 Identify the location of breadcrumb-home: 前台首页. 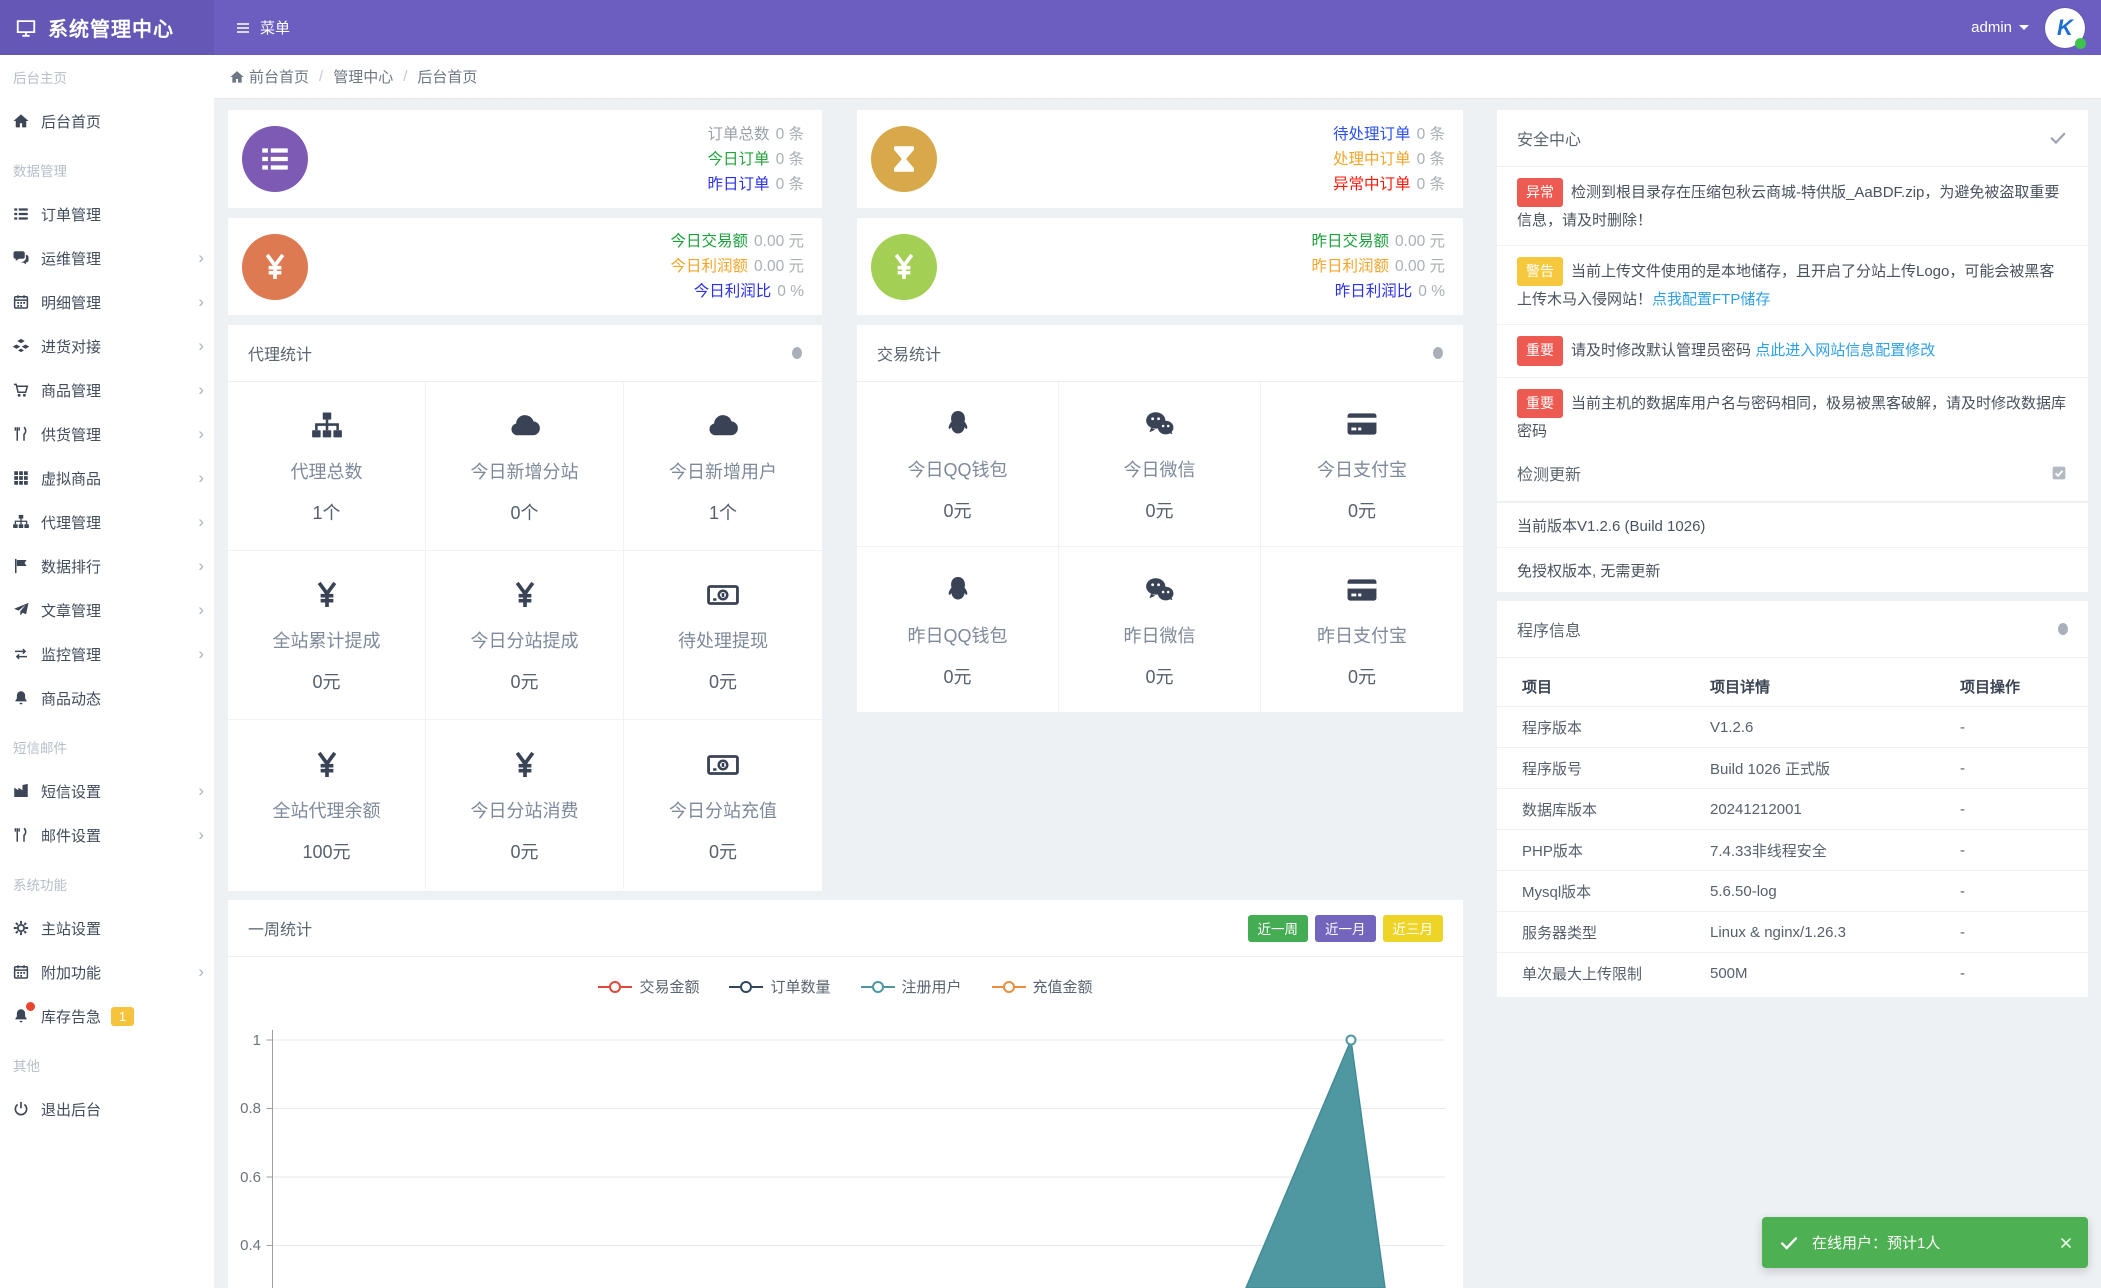
(268, 76).